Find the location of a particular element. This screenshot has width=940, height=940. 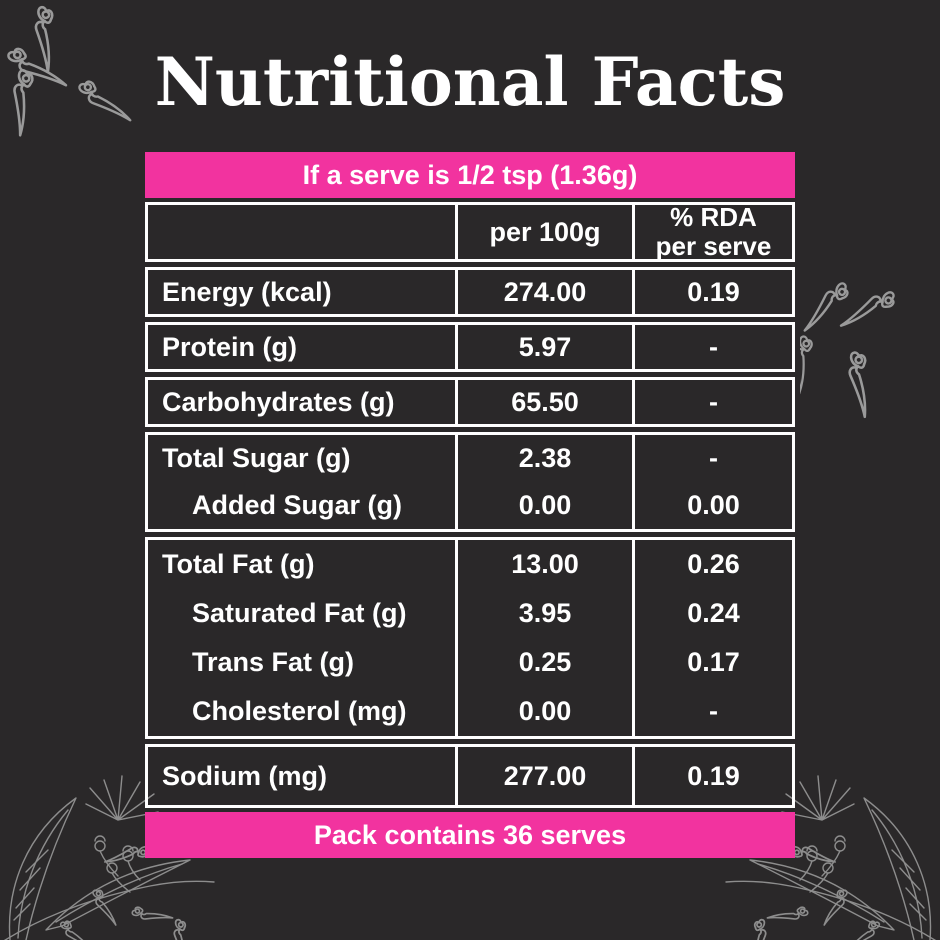

table-row: Carbohydrates (g) 65.50 - is located at coordinates (470, 402).